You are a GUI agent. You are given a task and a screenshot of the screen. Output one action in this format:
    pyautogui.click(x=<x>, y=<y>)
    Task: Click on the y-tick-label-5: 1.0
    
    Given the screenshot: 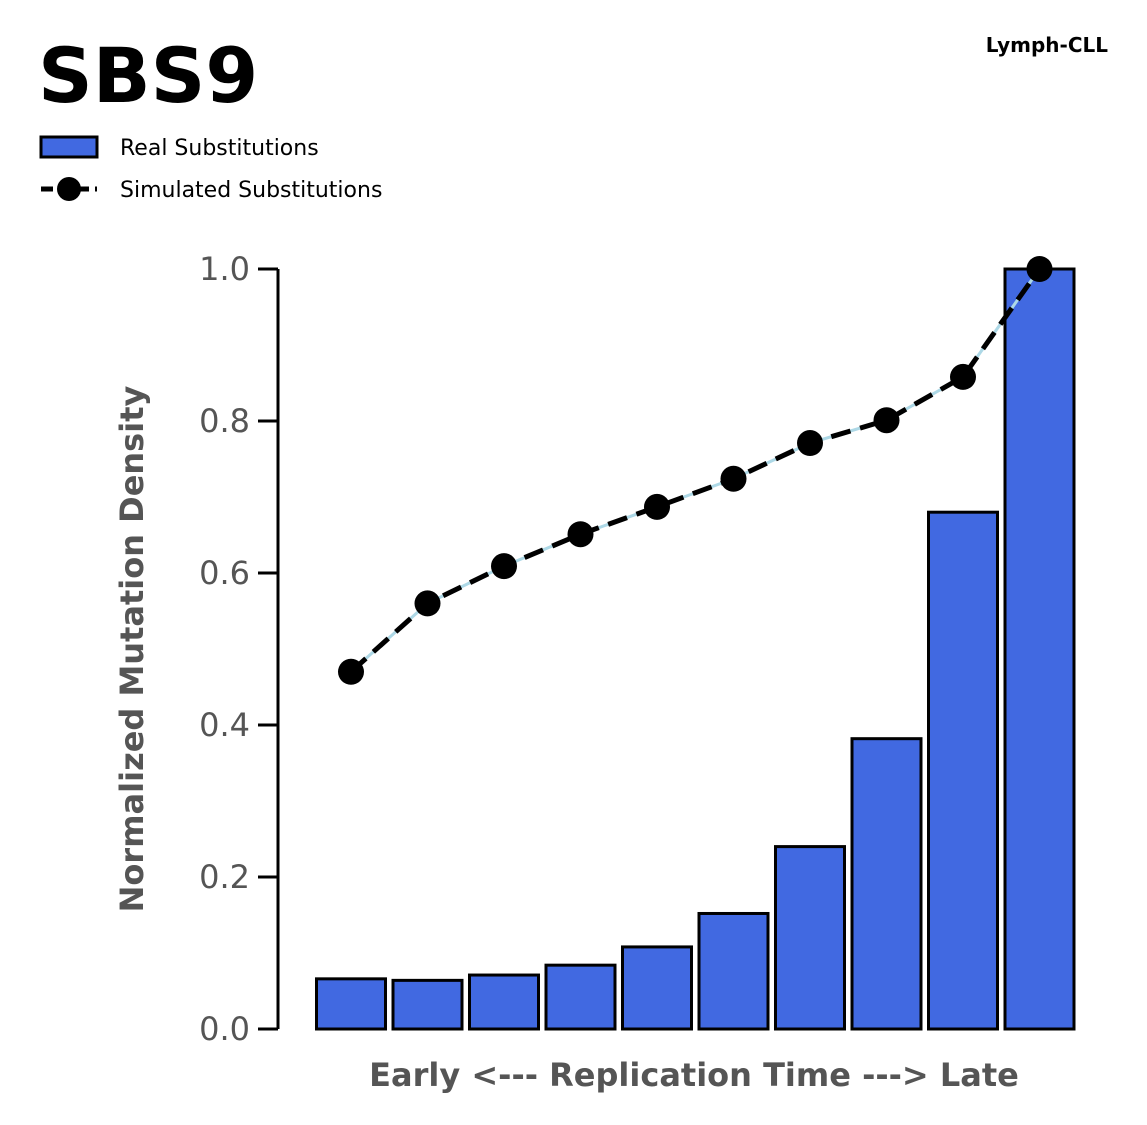 What is the action you would take?
    pyautogui.click(x=224, y=269)
    